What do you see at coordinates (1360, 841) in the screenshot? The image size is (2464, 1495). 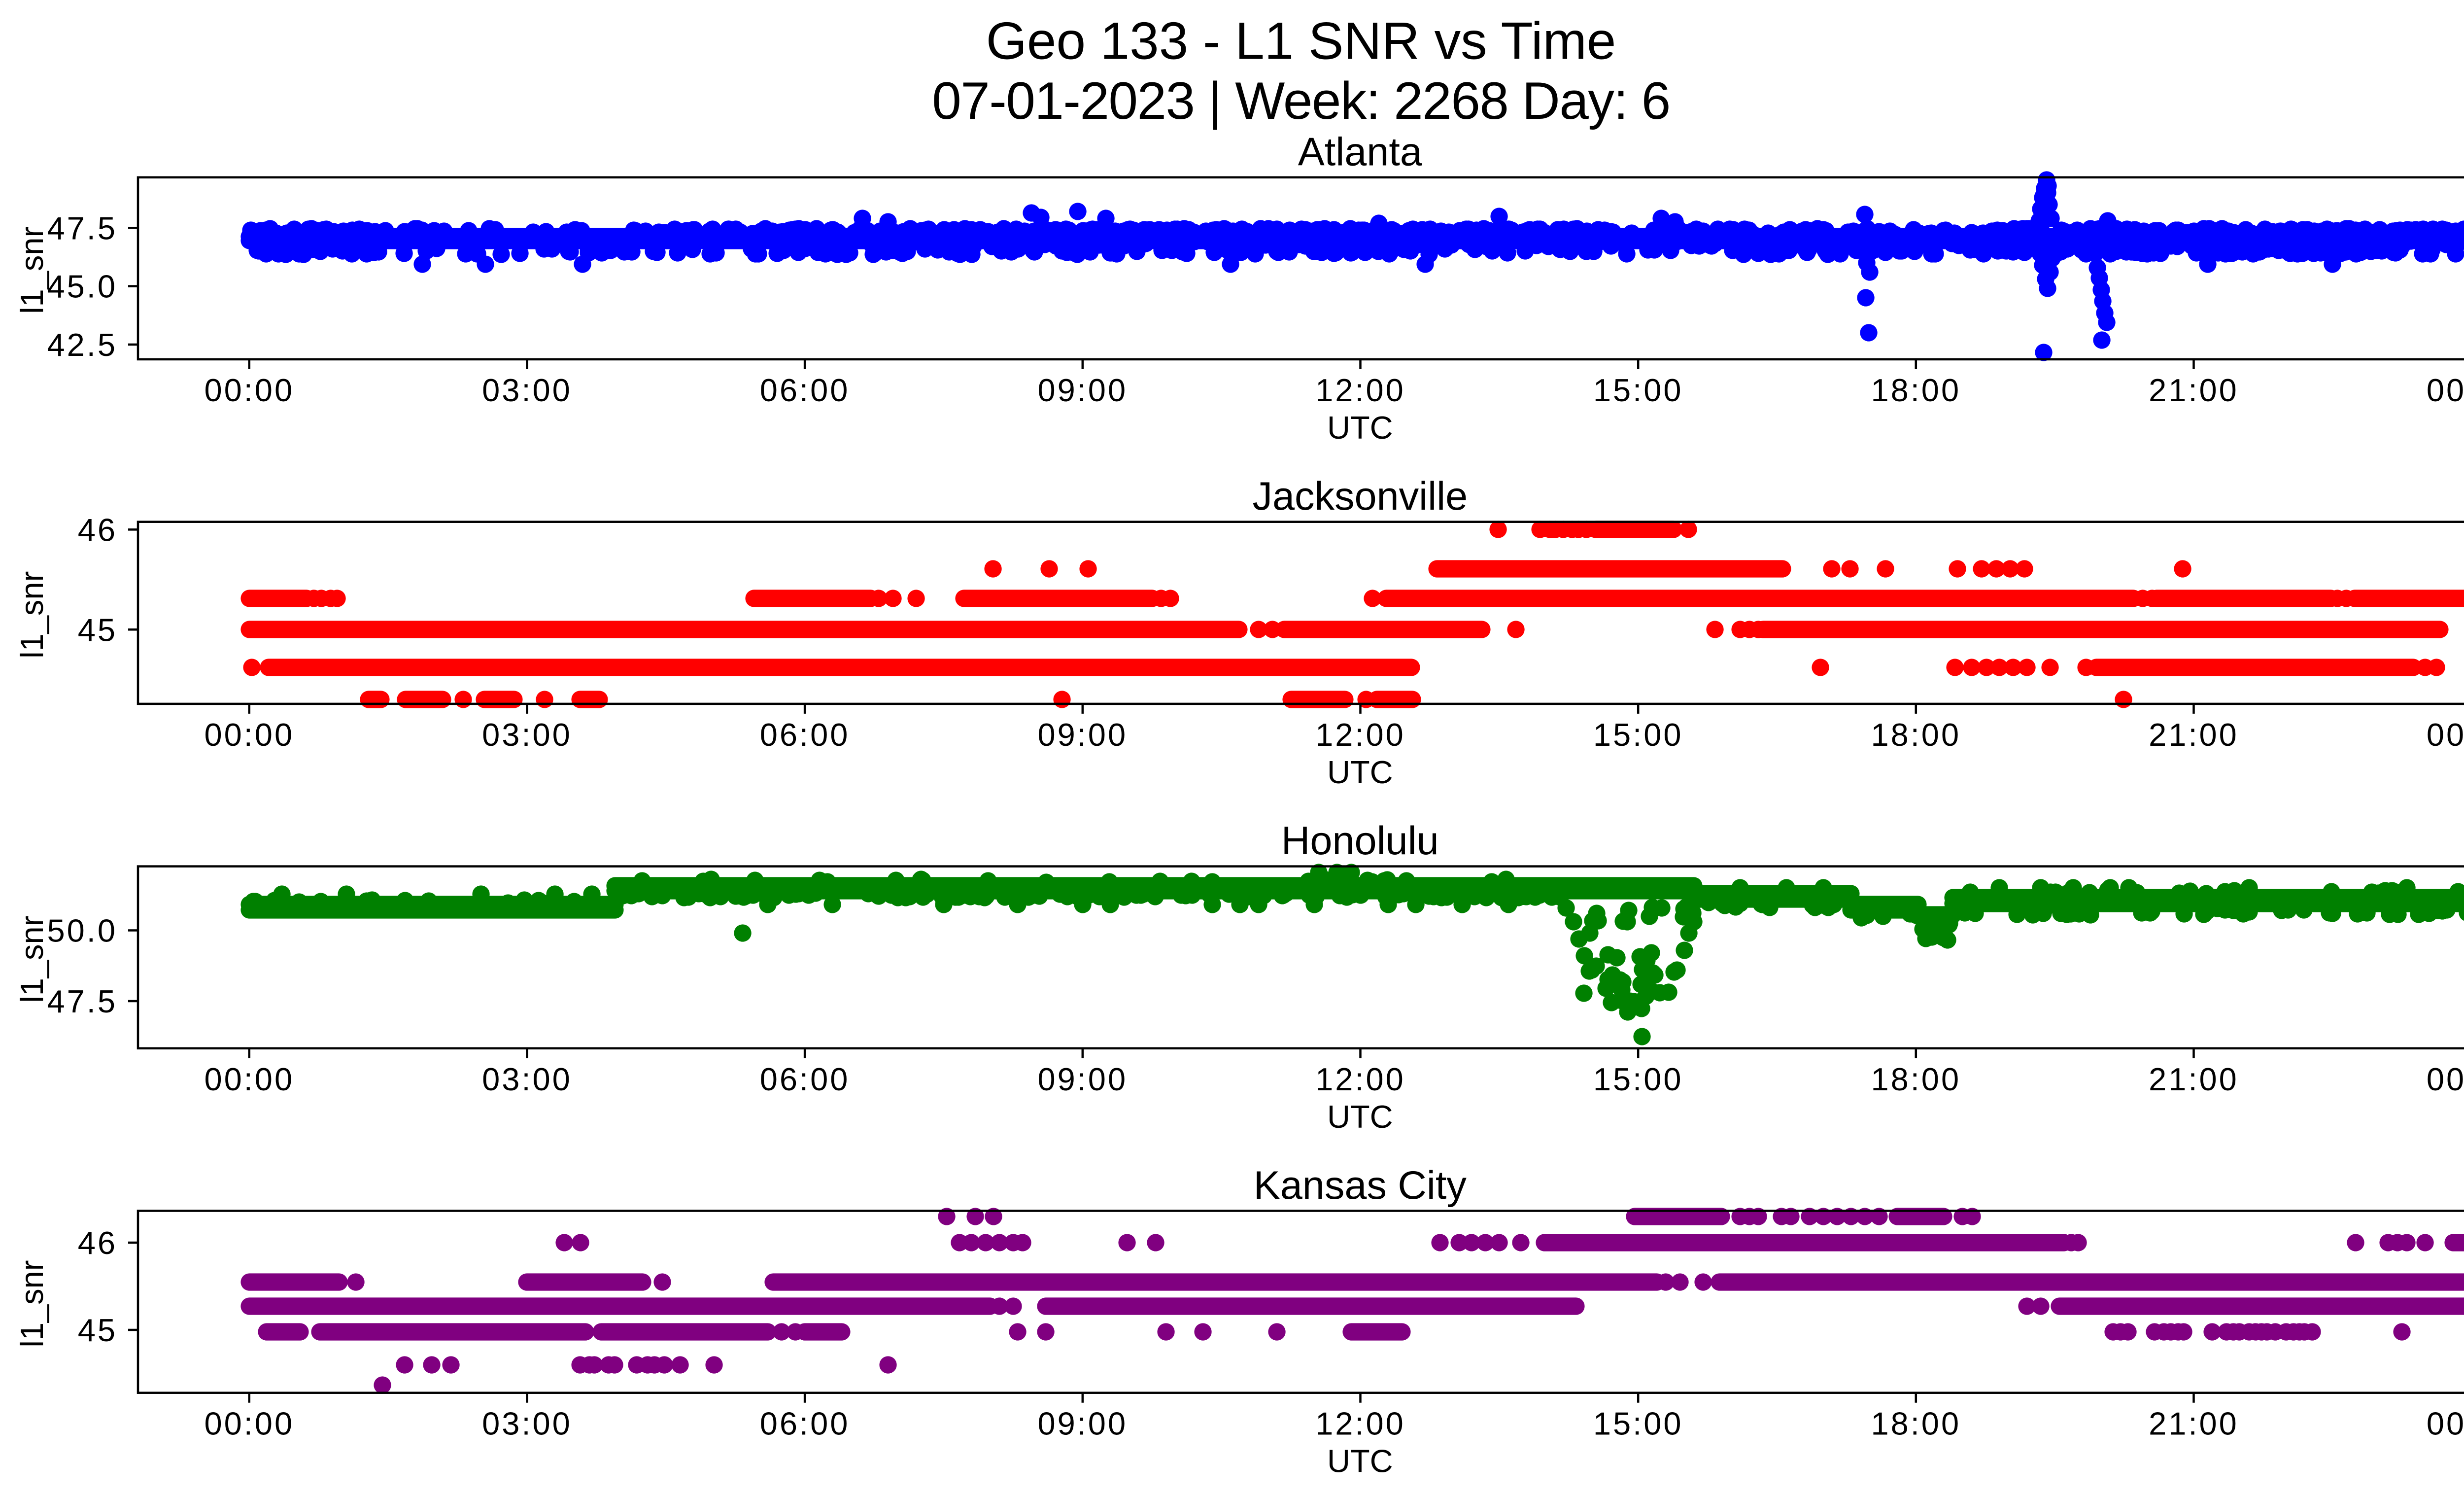 I see `svg-text: Honolulu` at bounding box center [1360, 841].